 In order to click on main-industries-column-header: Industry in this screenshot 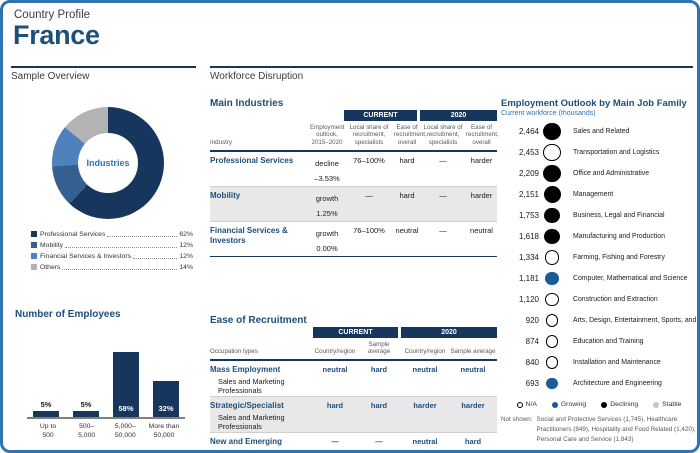, I will do `click(221, 142)`.